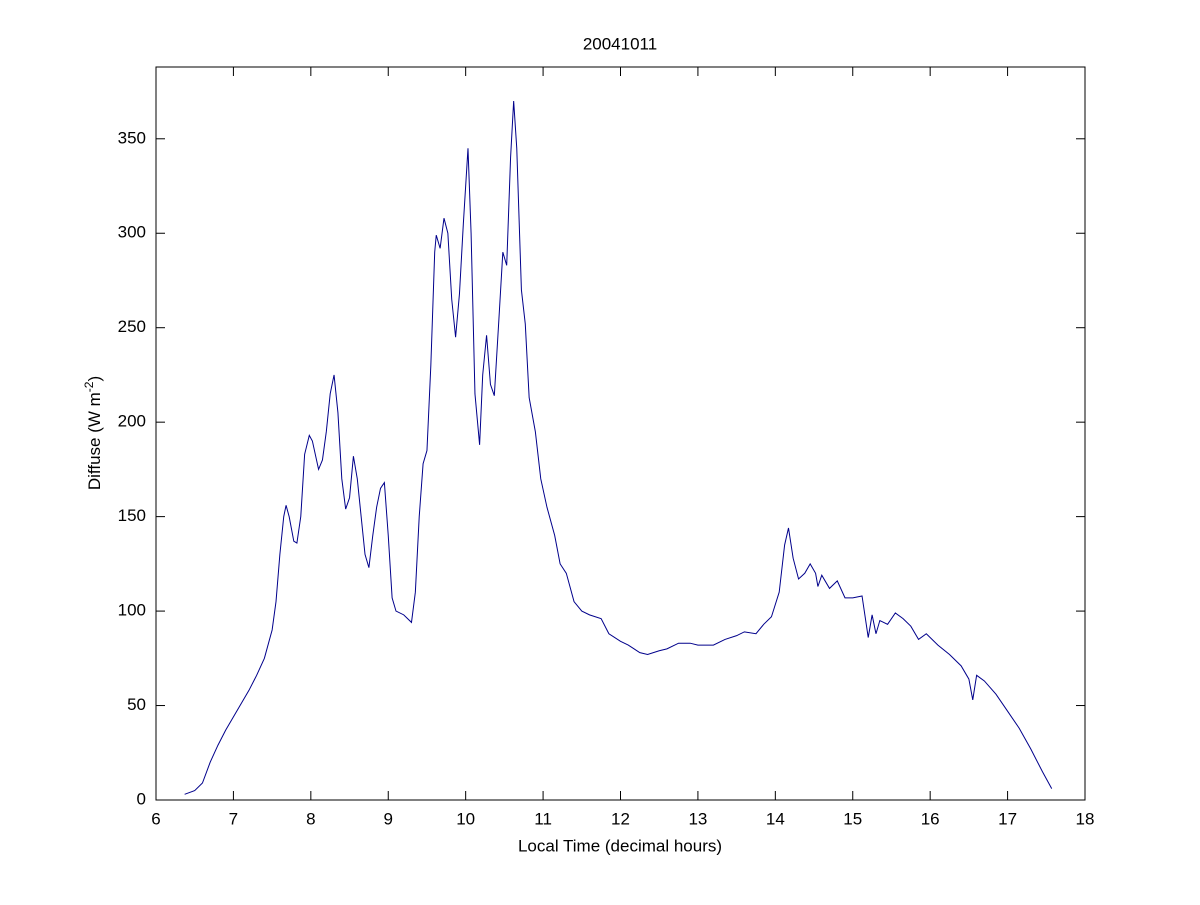 This screenshot has width=1200, height=905. I want to click on x-tick-label: 7, so click(233, 818).